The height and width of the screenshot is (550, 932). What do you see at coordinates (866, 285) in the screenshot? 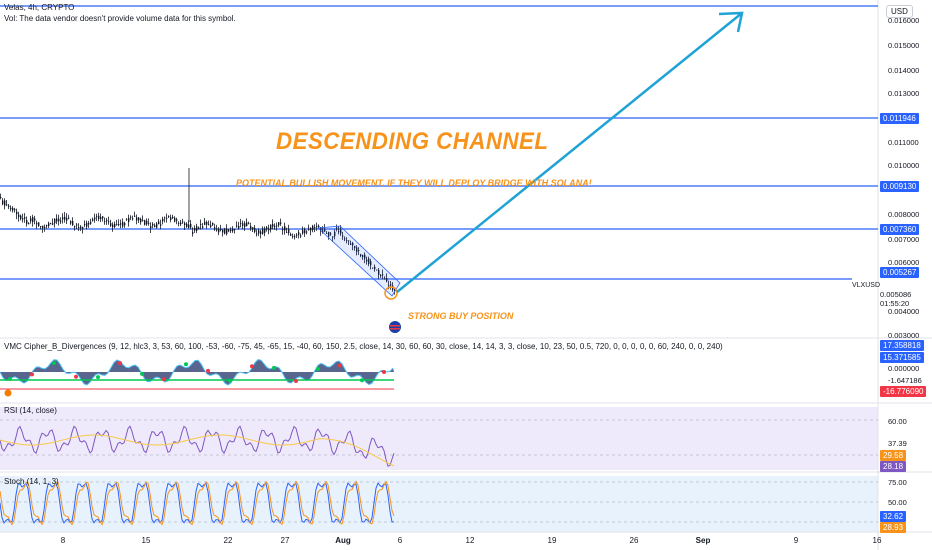
I see `symbol-label: VLXUSD` at bounding box center [866, 285].